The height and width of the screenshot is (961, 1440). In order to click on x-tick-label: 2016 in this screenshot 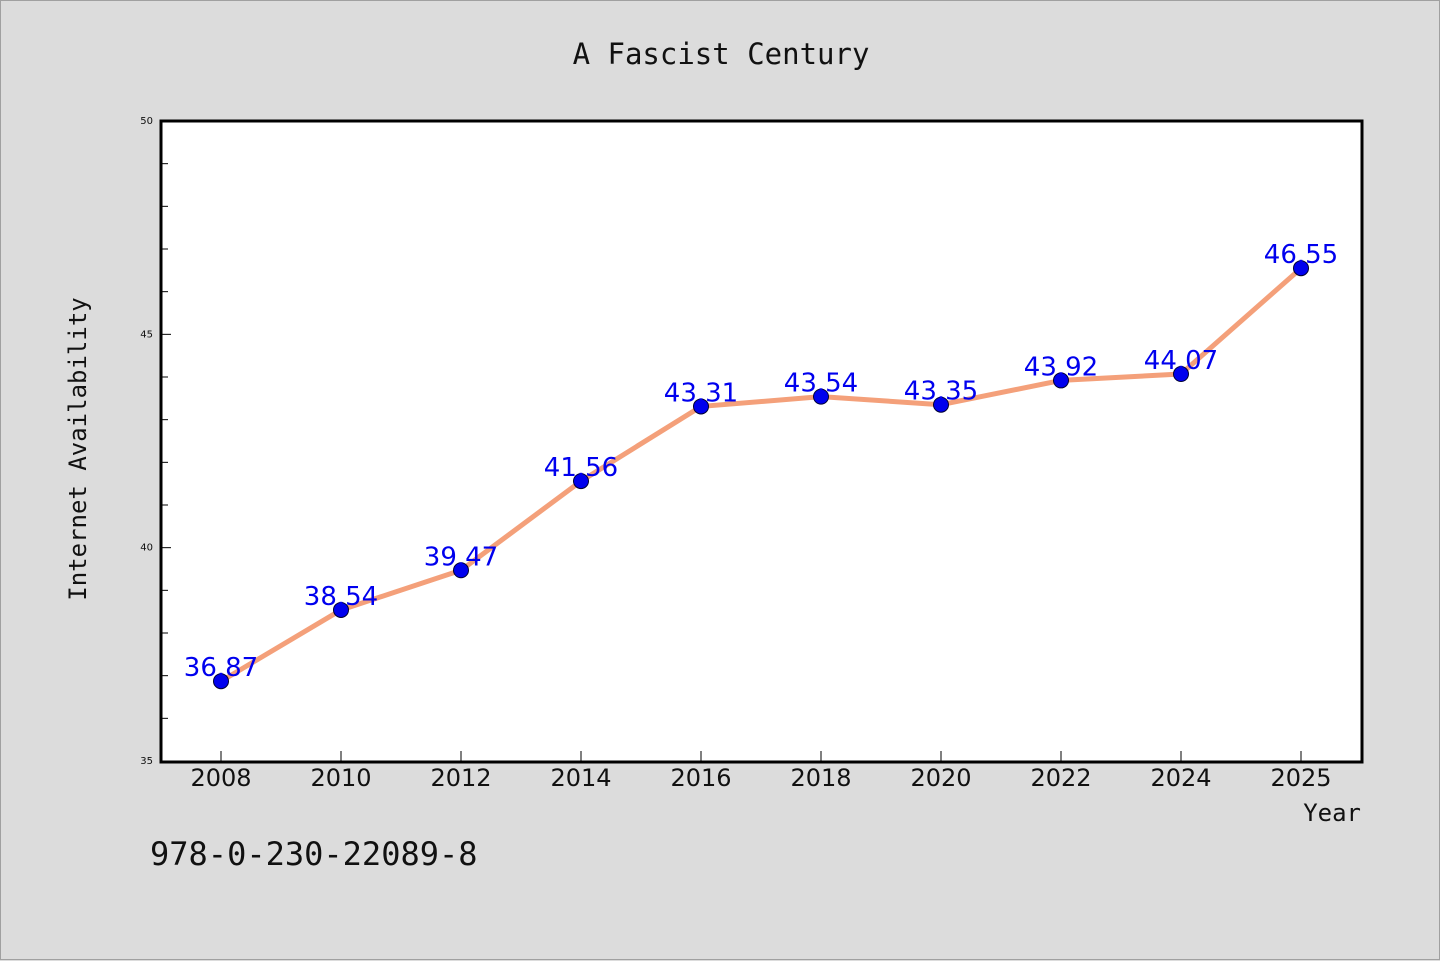, I will do `click(700, 778)`.